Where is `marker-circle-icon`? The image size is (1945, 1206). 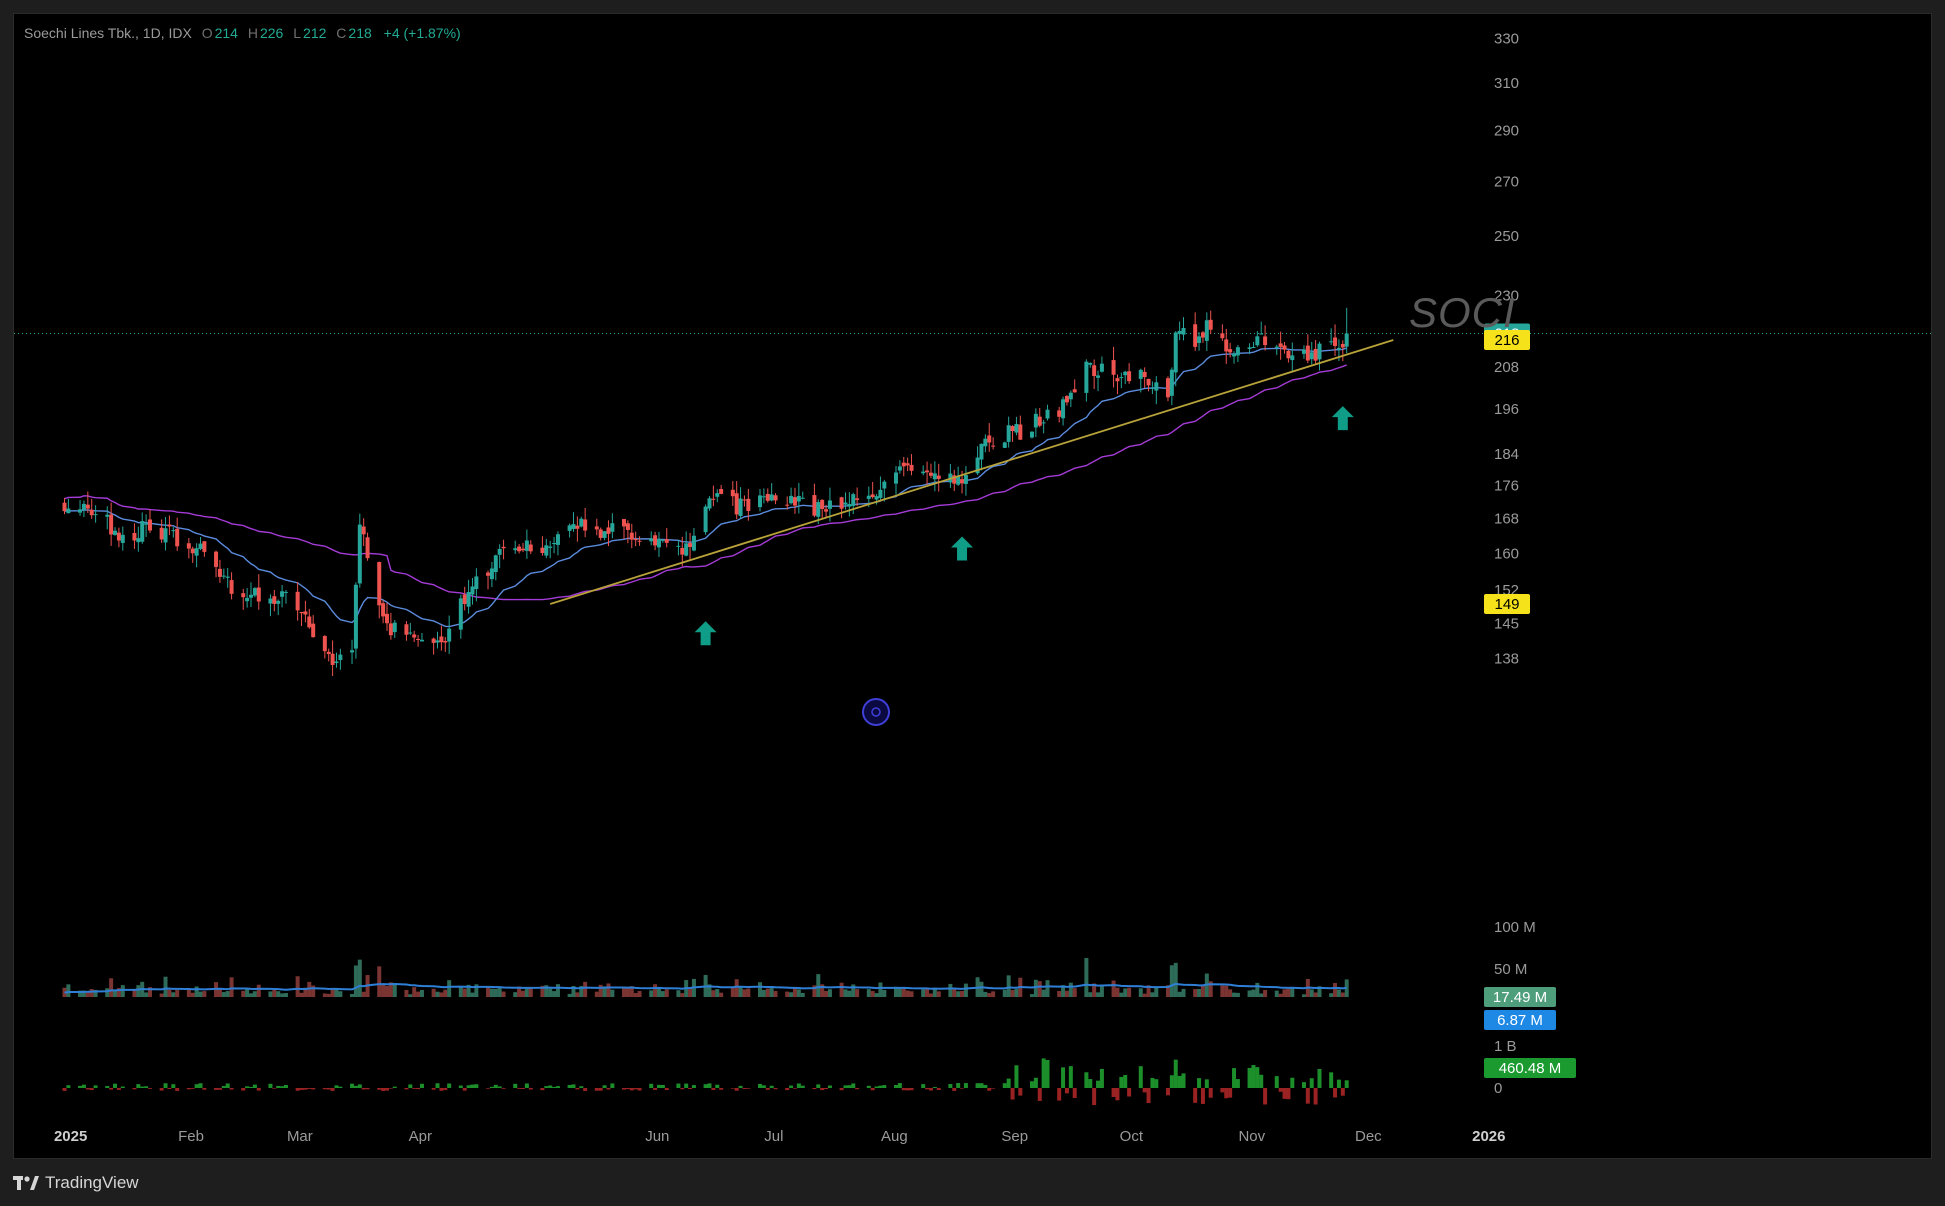 marker-circle-icon is located at coordinates (876, 712).